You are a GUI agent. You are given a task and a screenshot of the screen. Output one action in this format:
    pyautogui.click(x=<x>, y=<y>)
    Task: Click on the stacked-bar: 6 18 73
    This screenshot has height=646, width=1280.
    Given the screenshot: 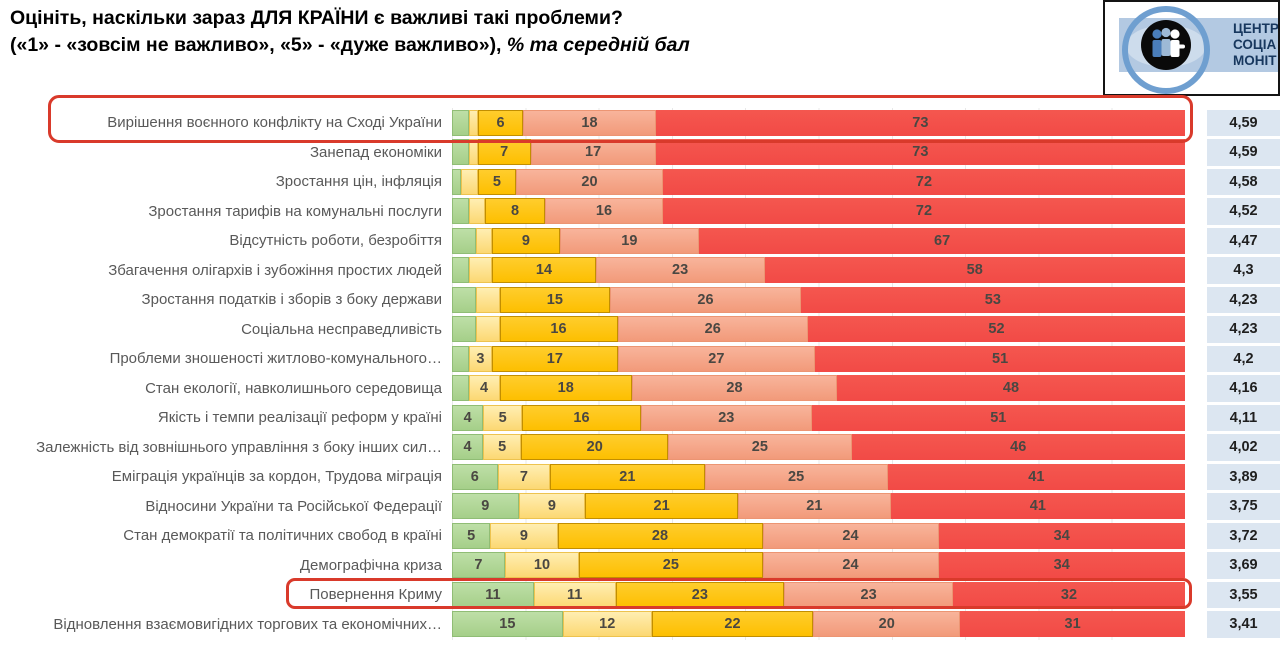 What is the action you would take?
    pyautogui.click(x=818, y=122)
    